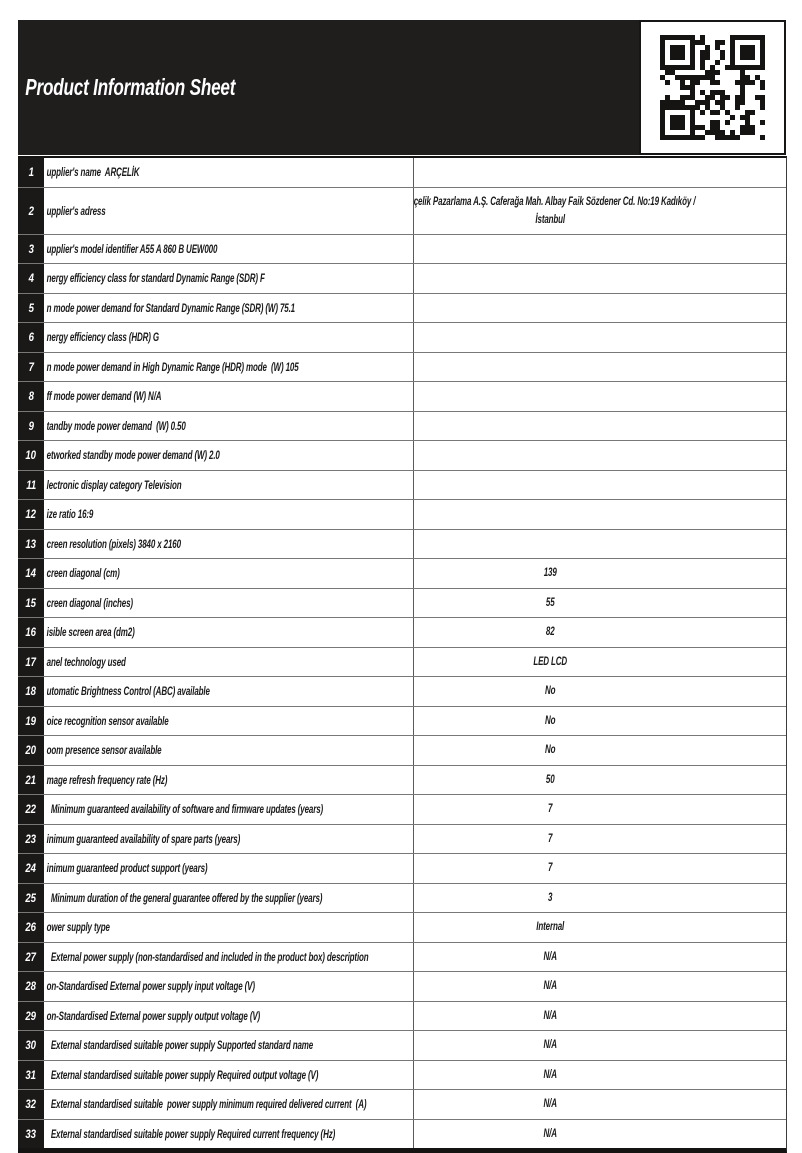 This screenshot has width=802, height=1153. What do you see at coordinates (31, 927) in the screenshot?
I see `row-number: 26` at bounding box center [31, 927].